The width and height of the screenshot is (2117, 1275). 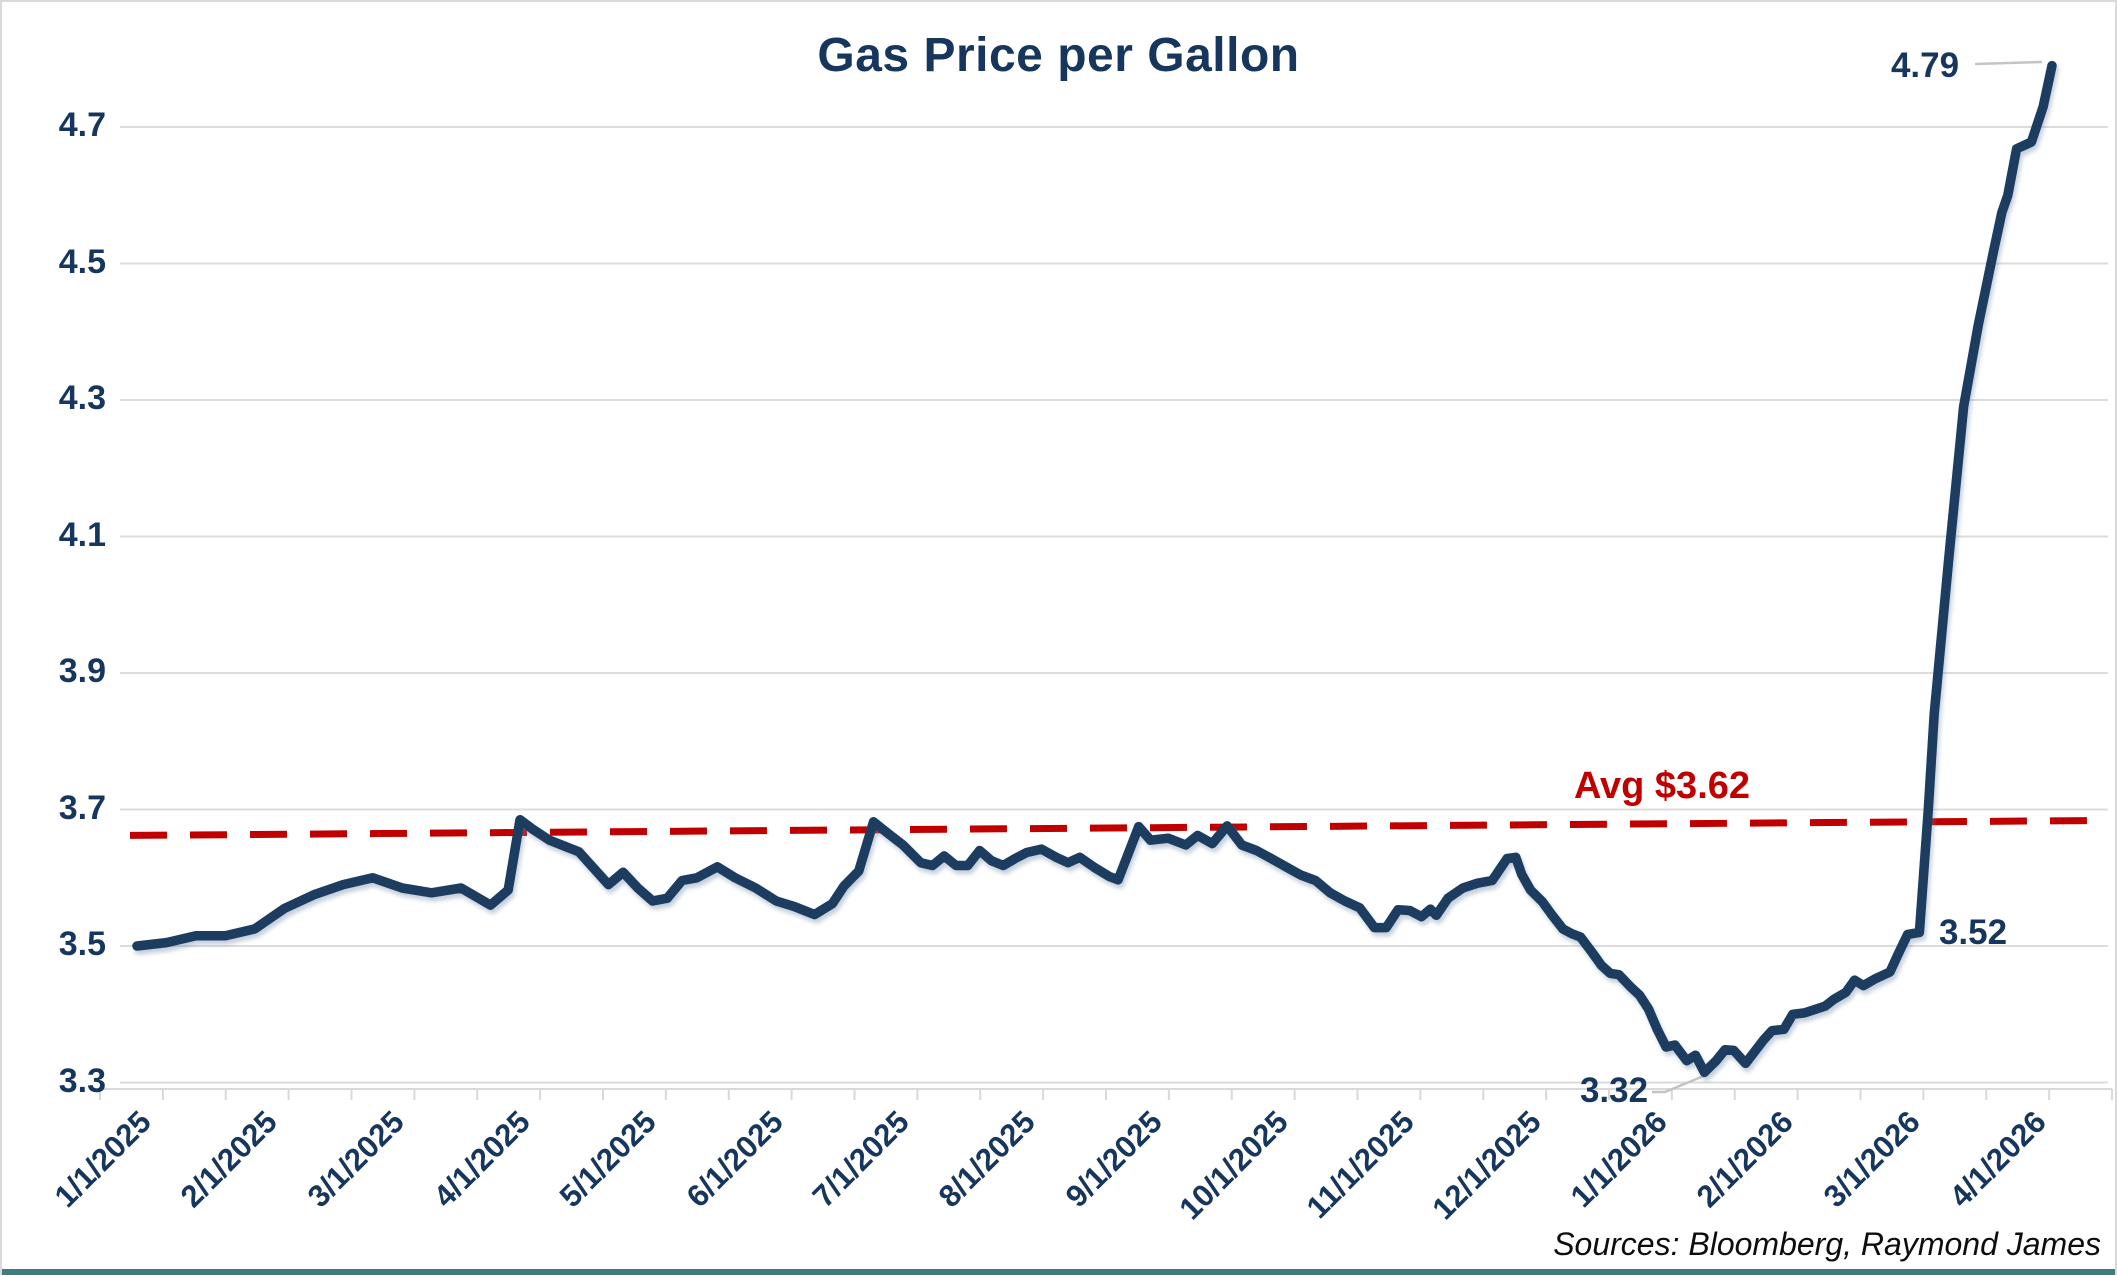 I want to click on source-note: Sources: Bloomberg, Raymond James, so click(x=1827, y=1244).